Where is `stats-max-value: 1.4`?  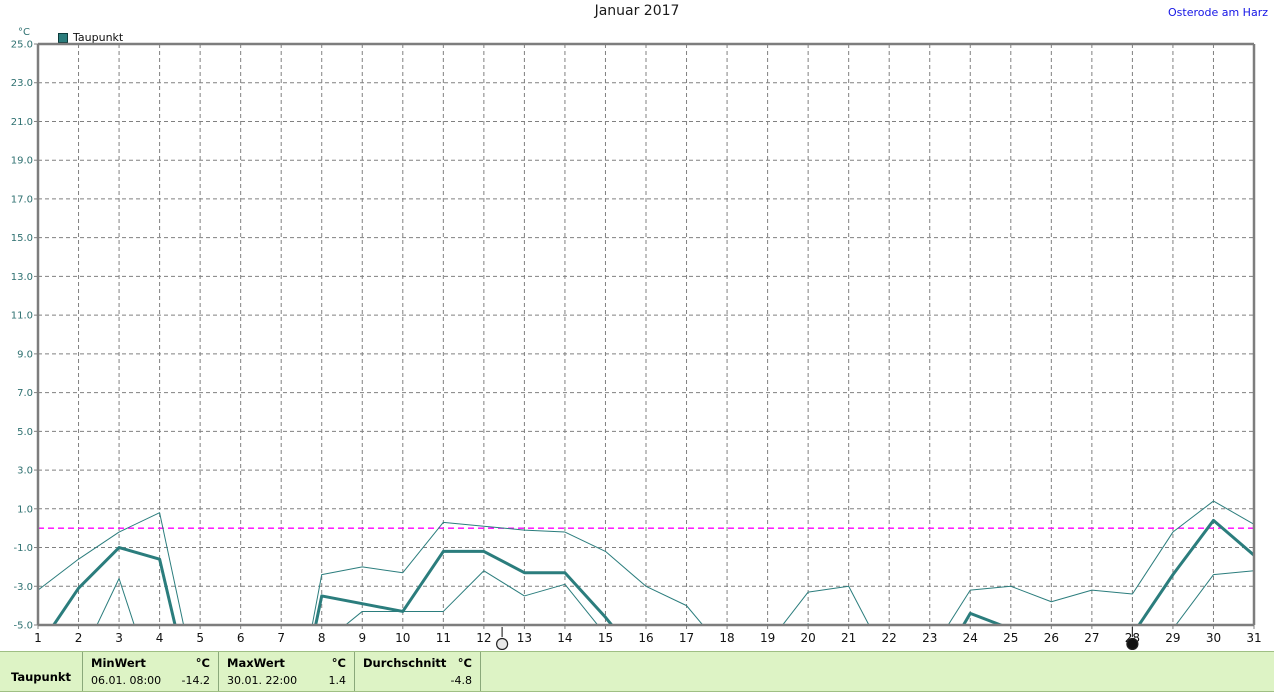
stats-max-value: 1.4 is located at coordinates (337, 680).